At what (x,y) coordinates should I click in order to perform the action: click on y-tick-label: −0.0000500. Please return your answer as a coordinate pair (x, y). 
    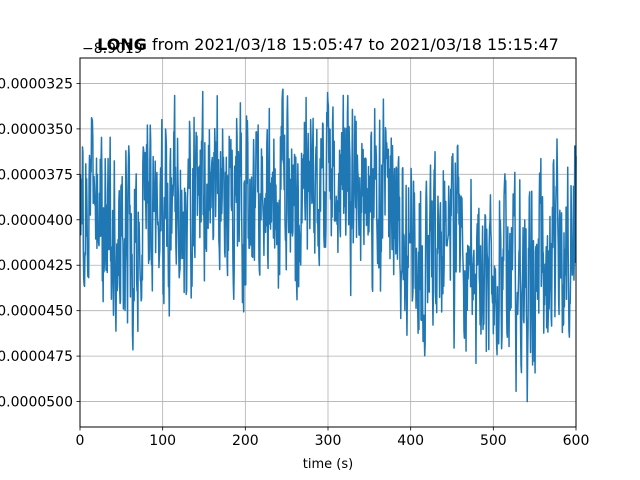
    Looking at the image, I should click on (36, 403).